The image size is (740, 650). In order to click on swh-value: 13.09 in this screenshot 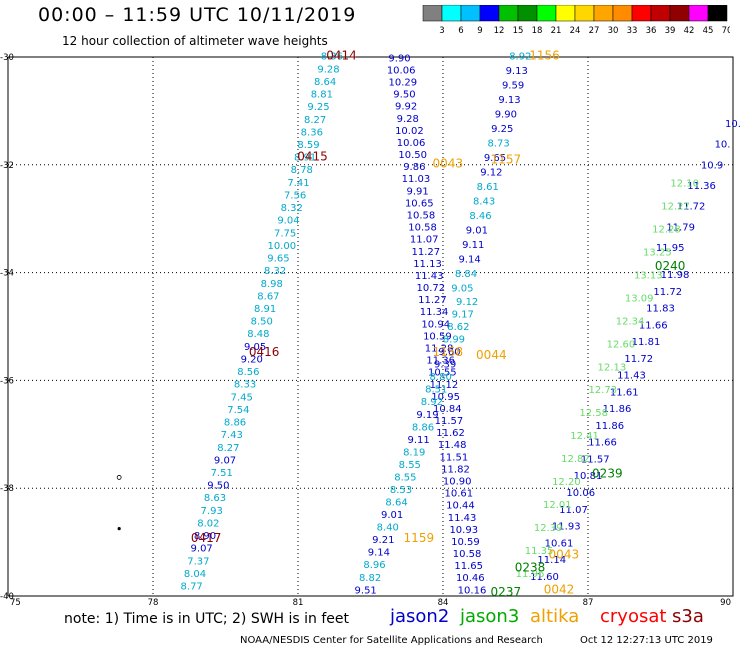, I will do `click(639, 298)`.